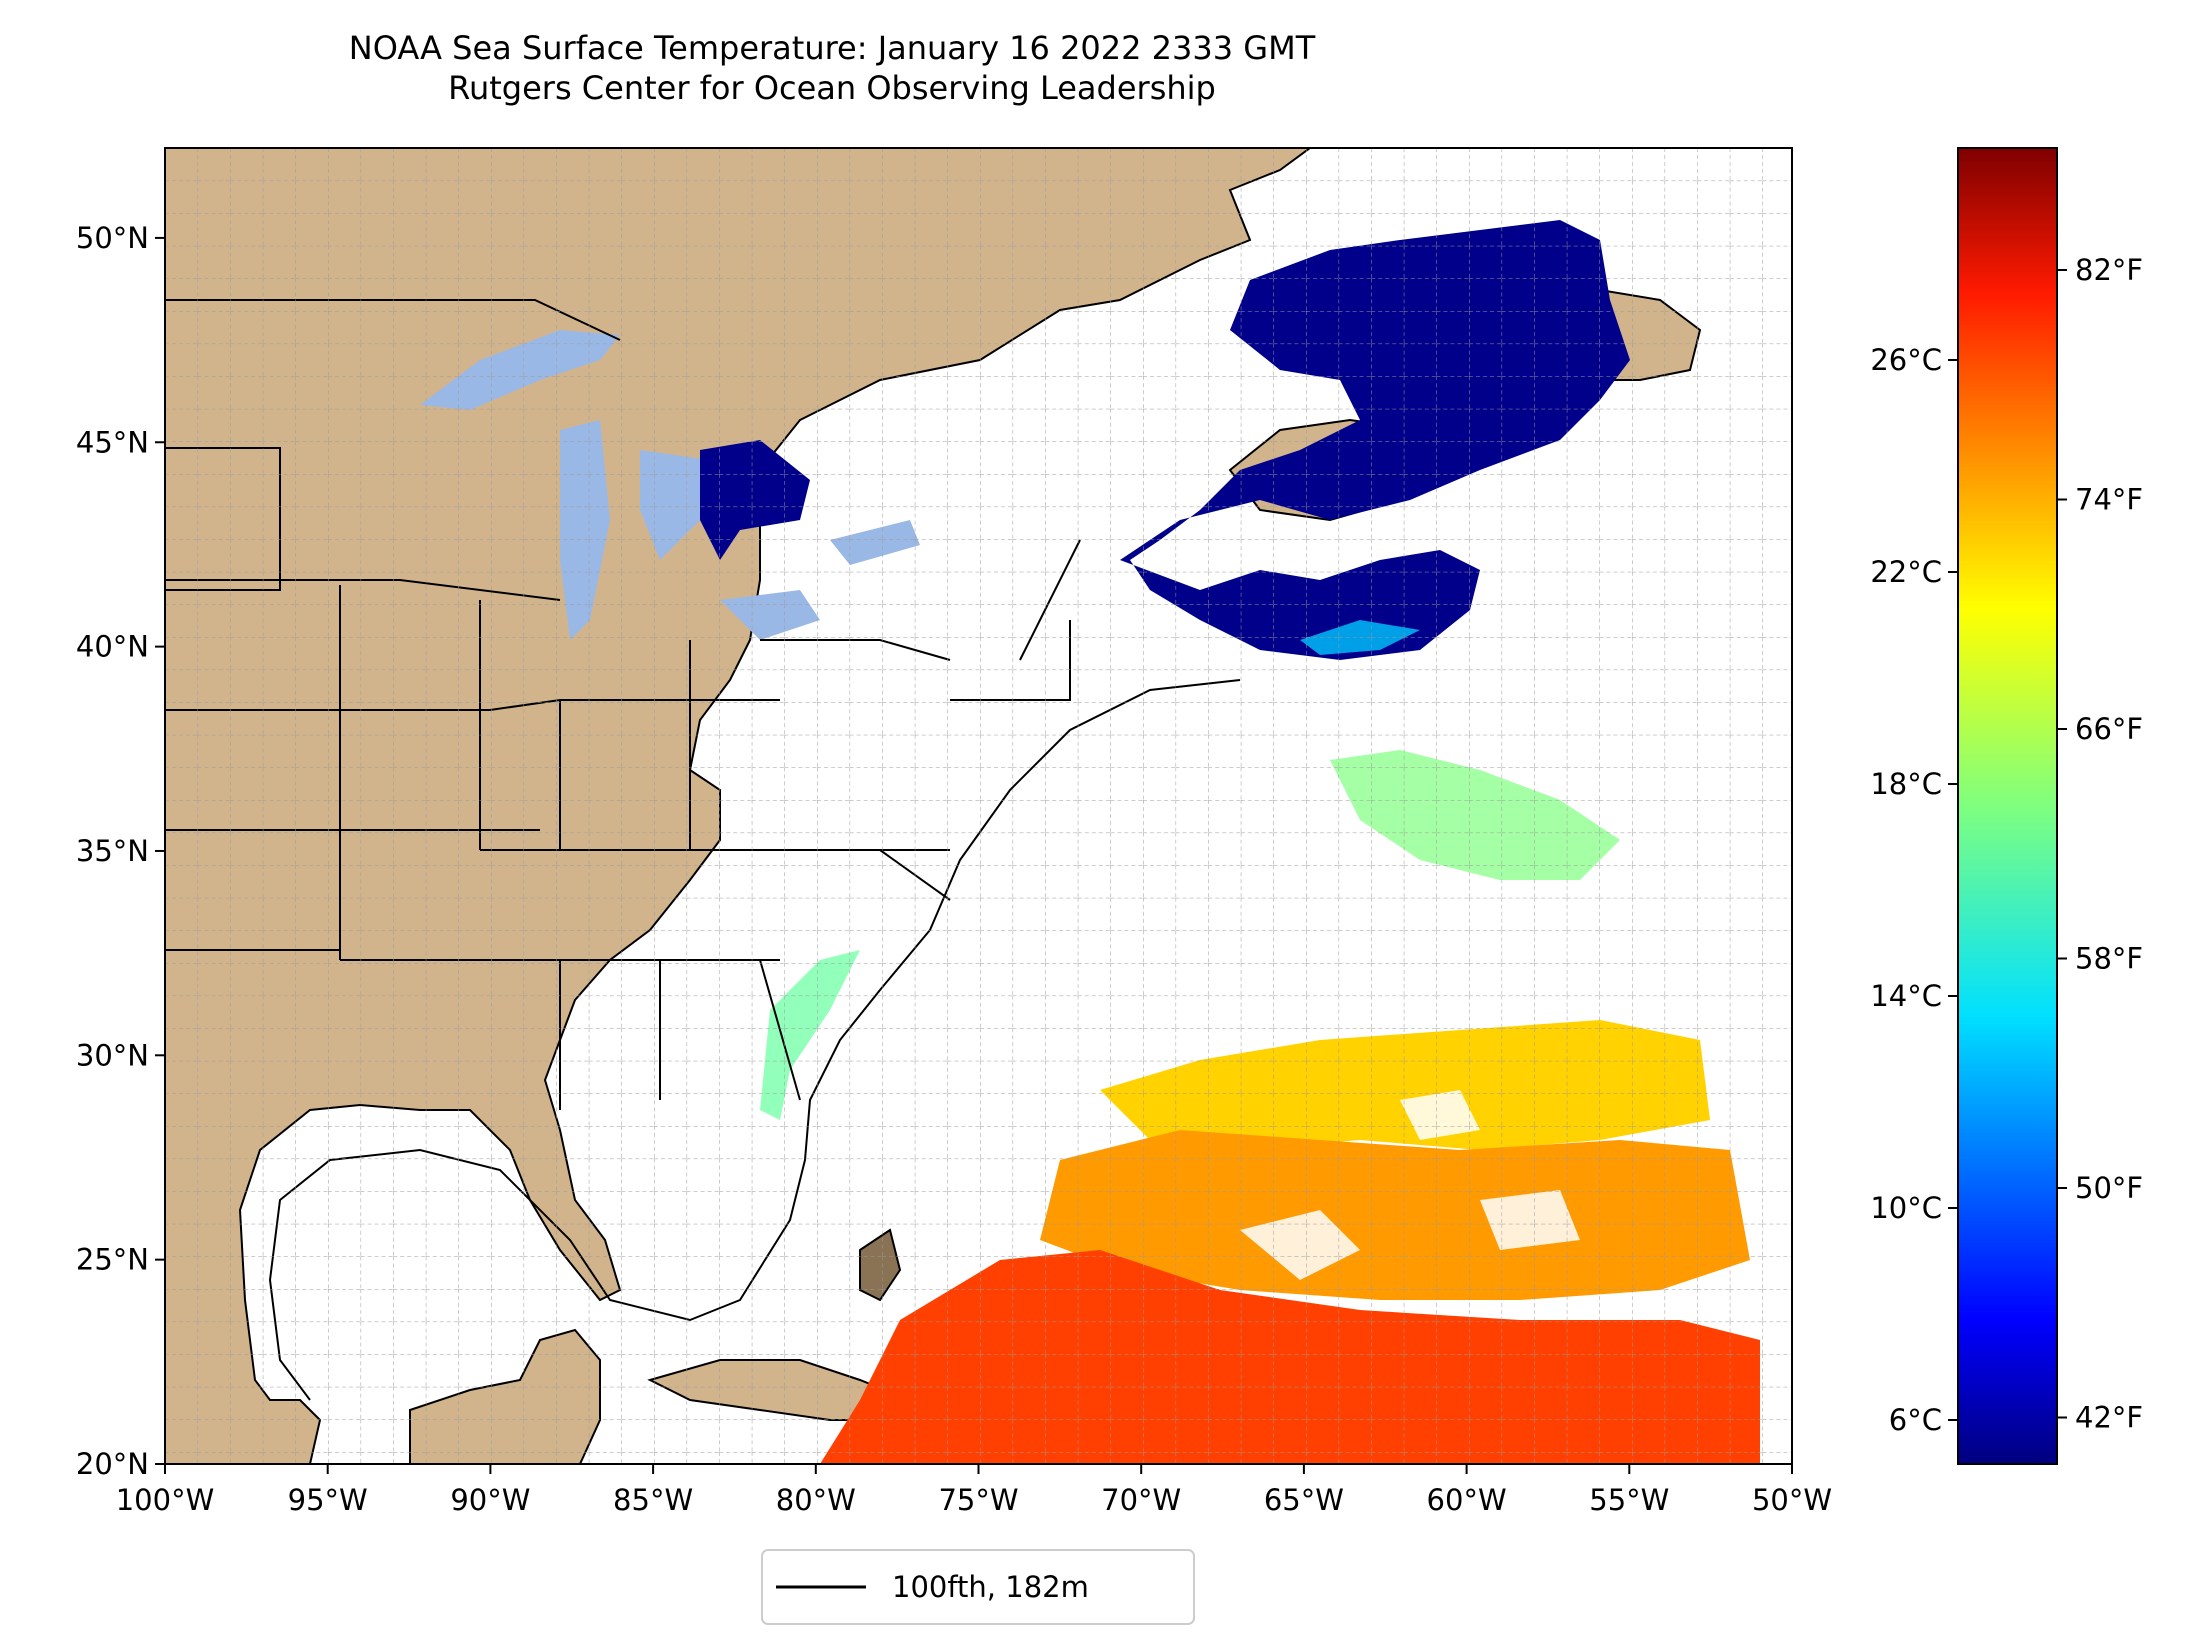  Describe the element at coordinates (1792, 1500) in the screenshot. I see `x-tick-label: 50°W` at that location.